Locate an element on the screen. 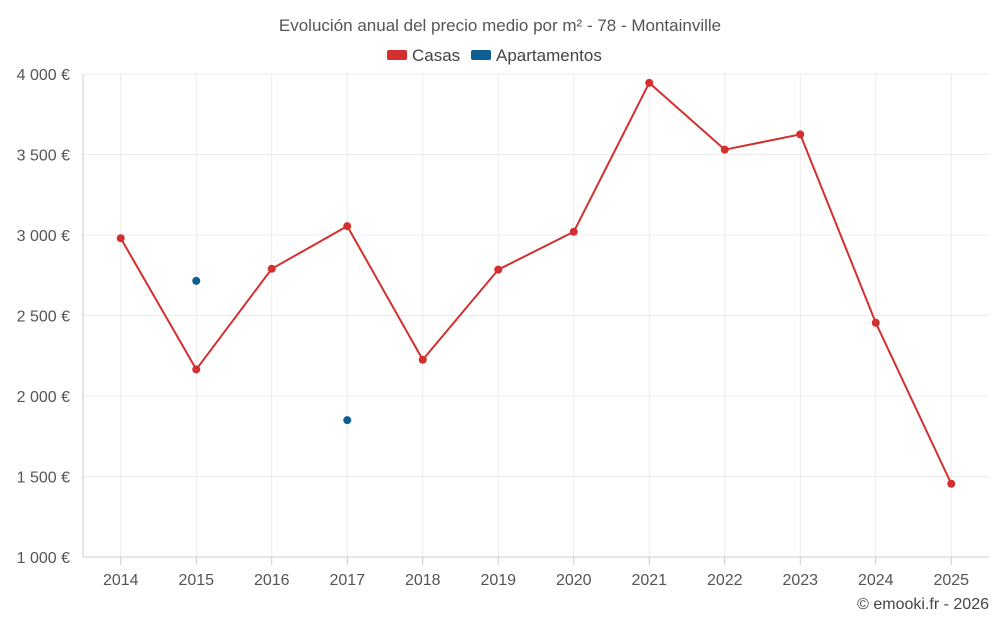 The width and height of the screenshot is (1000, 625). legend: Casas Apartamentos is located at coordinates (494, 55).